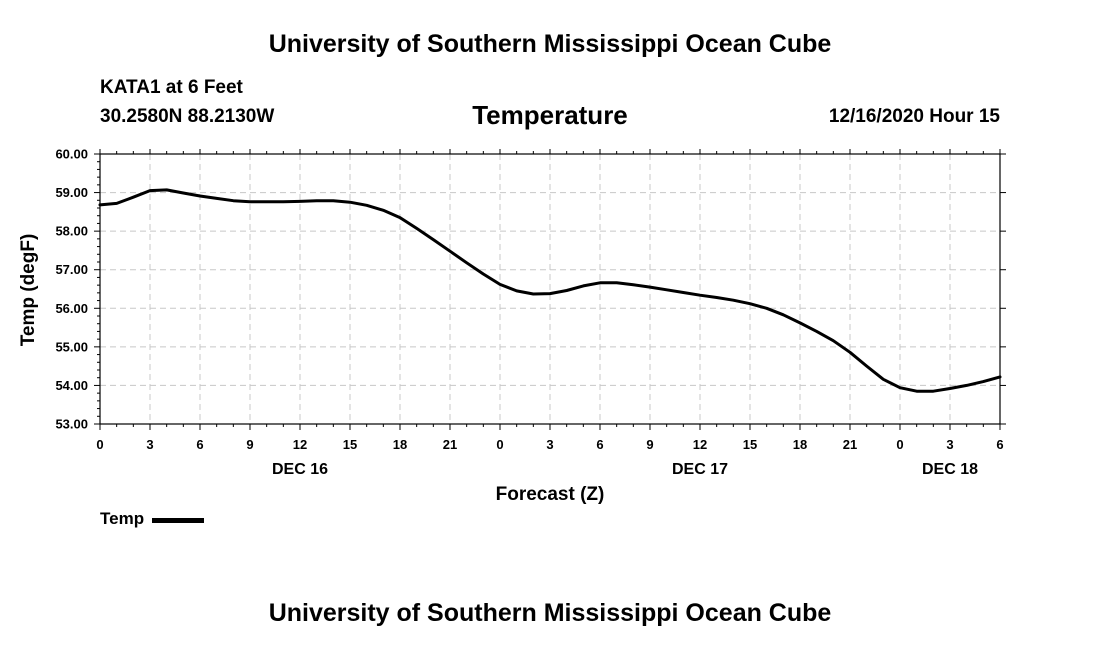 The height and width of the screenshot is (650, 1100). What do you see at coordinates (950, 469) in the screenshot?
I see `x-day-label: DEC 18` at bounding box center [950, 469].